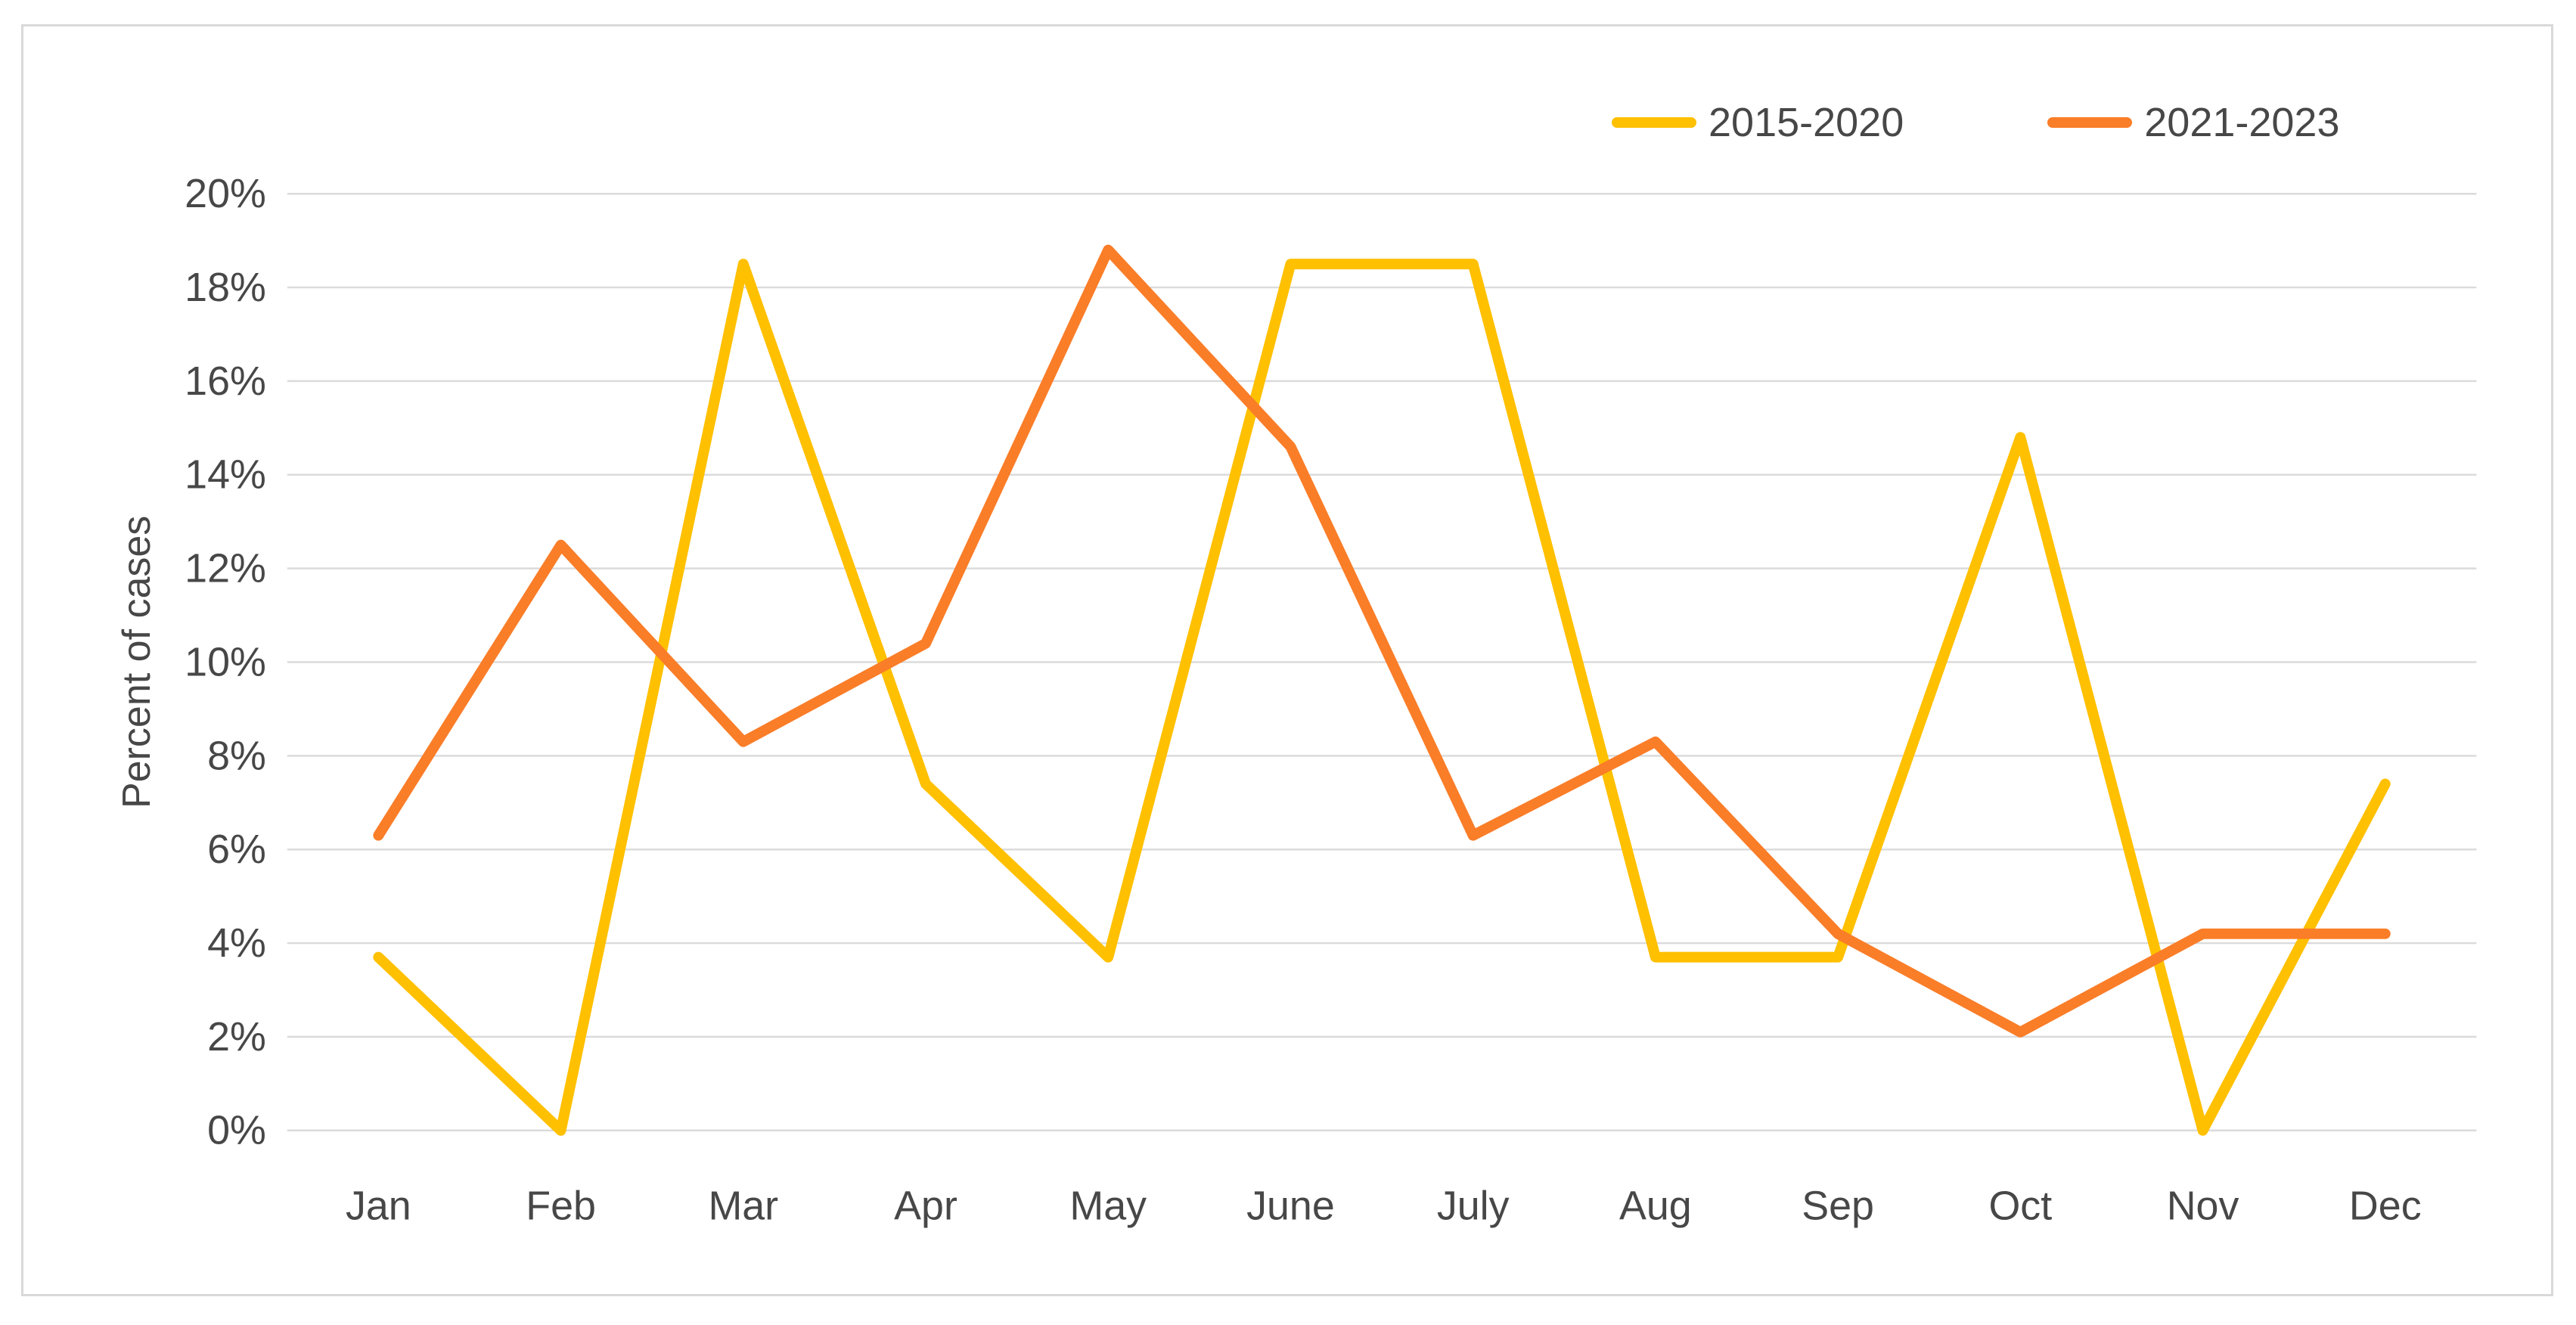 The image size is (2576, 1325). I want to click on x-tick-label-oct: Oct, so click(2020, 1205).